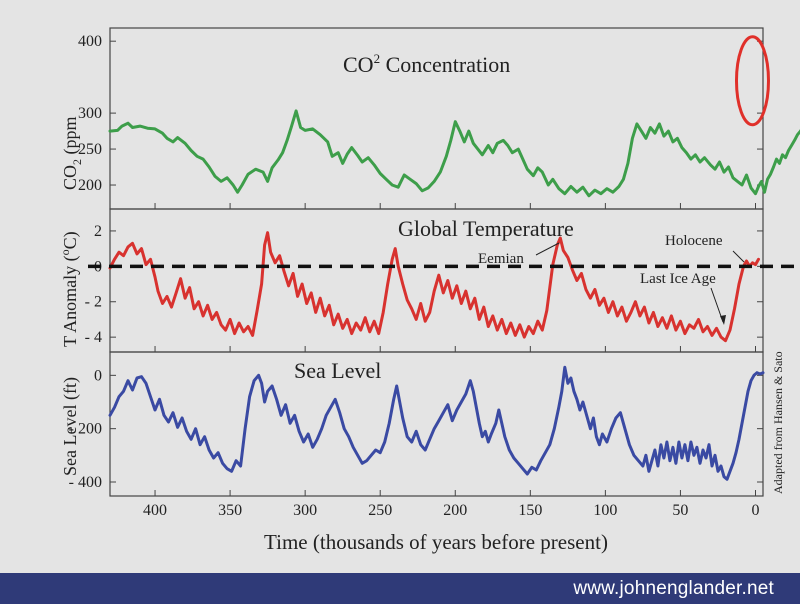 The height and width of the screenshot is (604, 800). I want to click on last-ice-age-annotation: Last Ice Age, so click(683, 298).